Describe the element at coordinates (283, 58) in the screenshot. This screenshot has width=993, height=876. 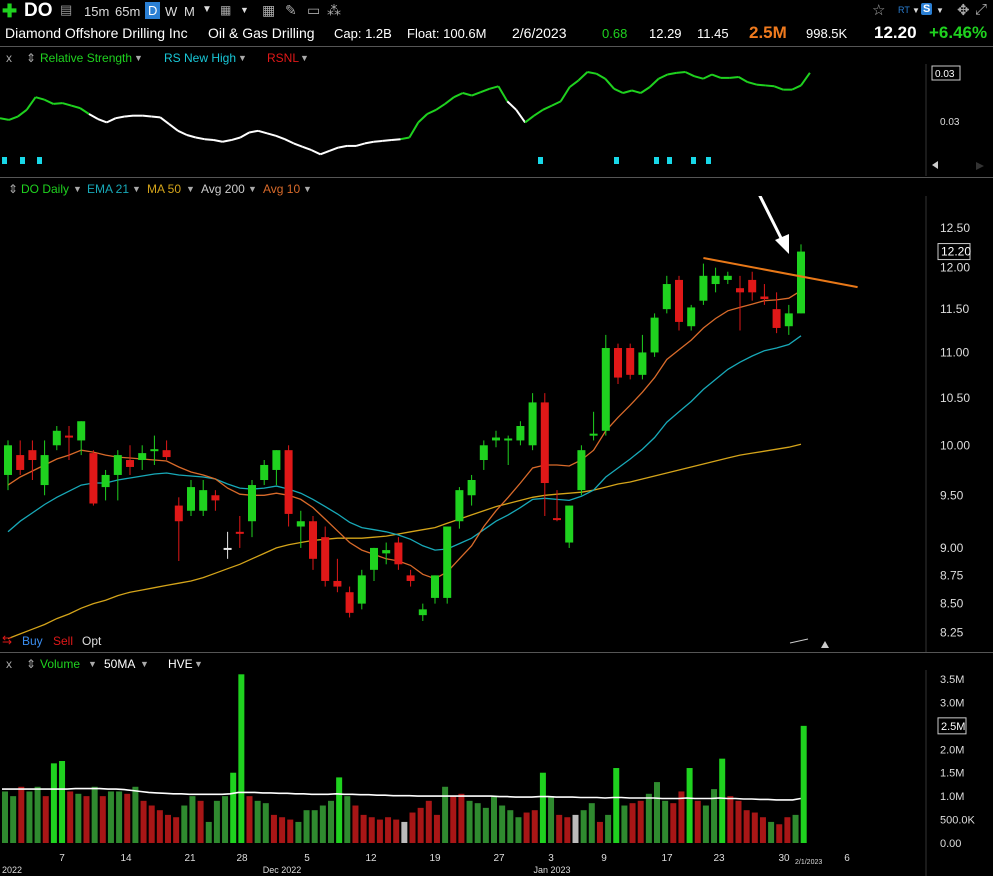
I see `rs-legend-rsnl: RSNL` at that location.